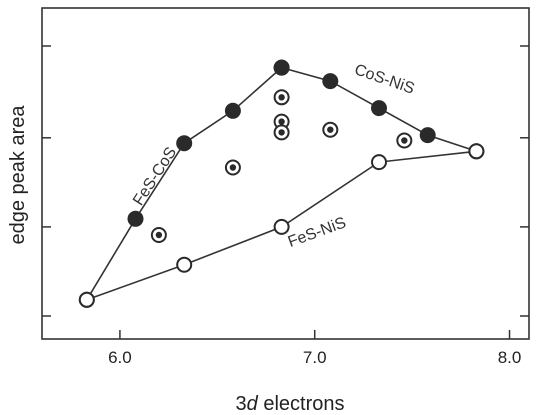 This screenshot has height=415, width=537. What do you see at coordinates (317, 232) in the screenshot?
I see `series-label-fes-nis: FeS-NiS` at bounding box center [317, 232].